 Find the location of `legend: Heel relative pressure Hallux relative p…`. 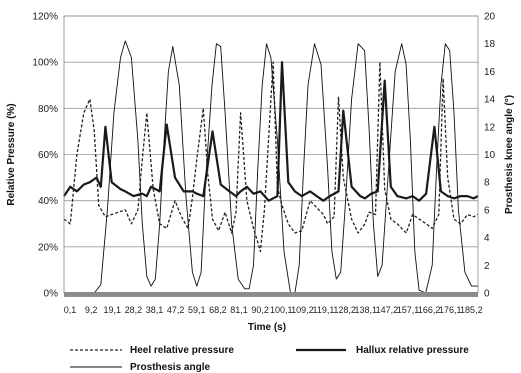

legend: Heel relative pressure Hallux relative p… is located at coordinates (269, 359).